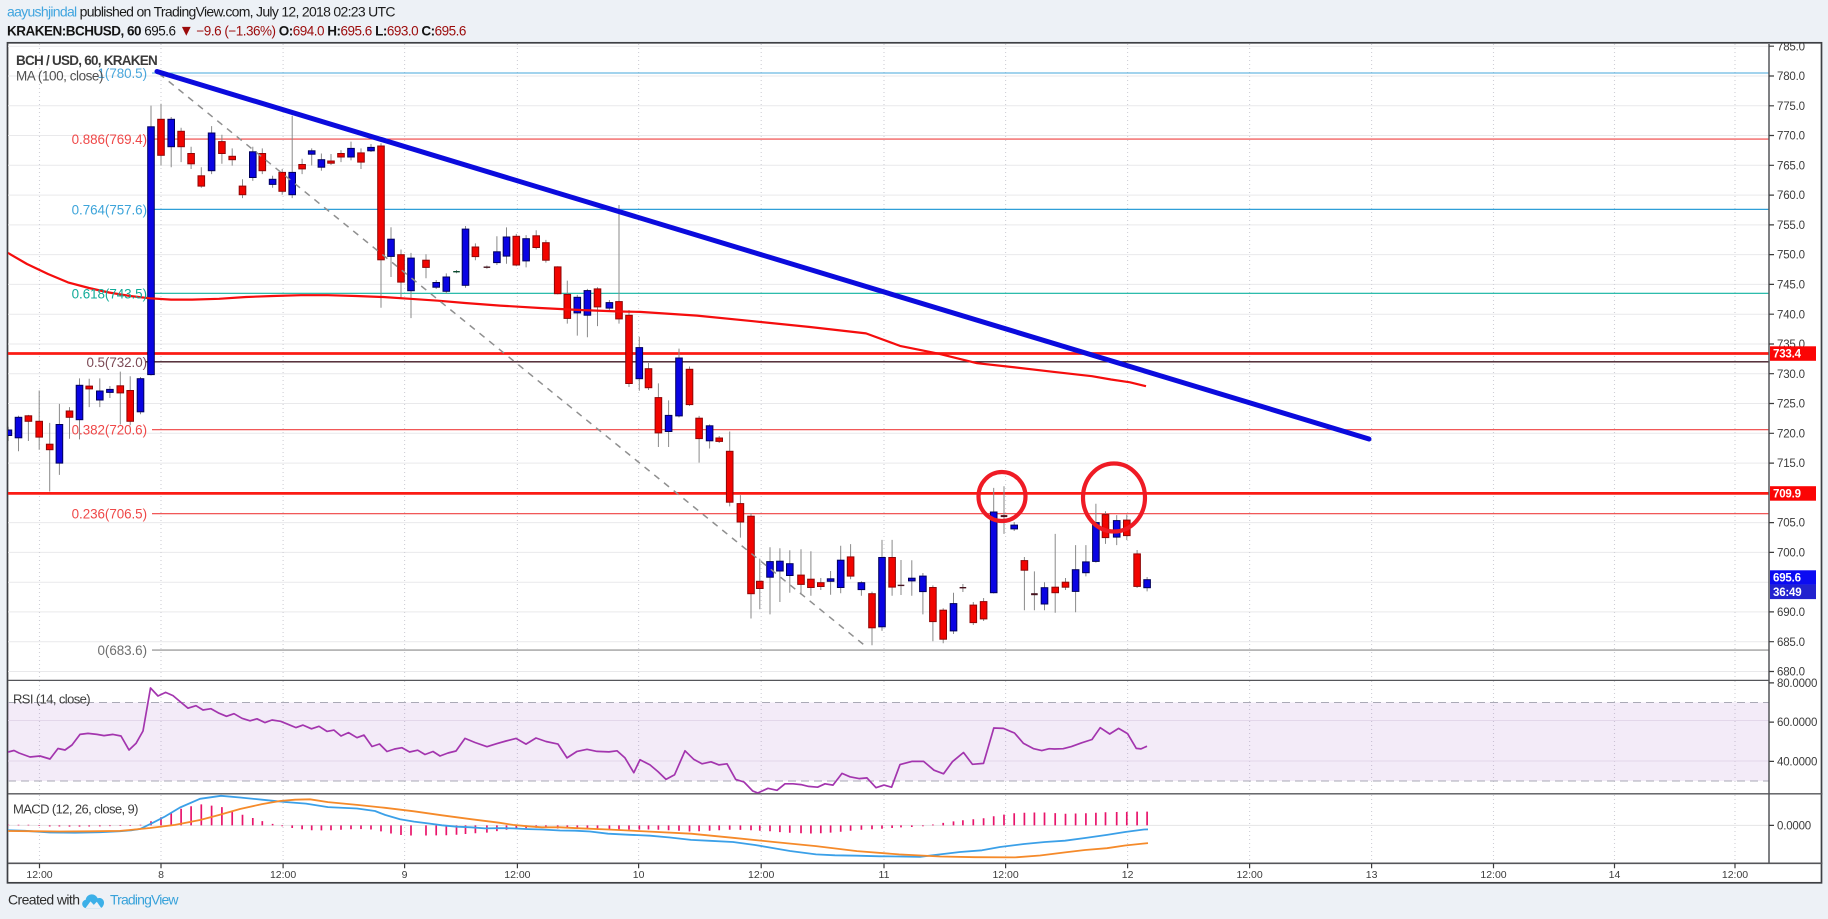  I want to click on svg-text: 10, so click(639, 875).